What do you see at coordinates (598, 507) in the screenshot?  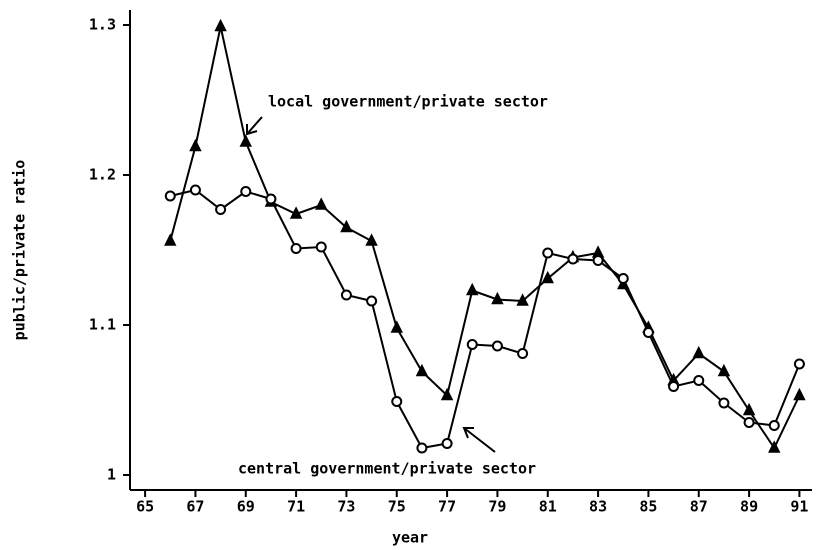 I see `x-tick-label: 83` at bounding box center [598, 507].